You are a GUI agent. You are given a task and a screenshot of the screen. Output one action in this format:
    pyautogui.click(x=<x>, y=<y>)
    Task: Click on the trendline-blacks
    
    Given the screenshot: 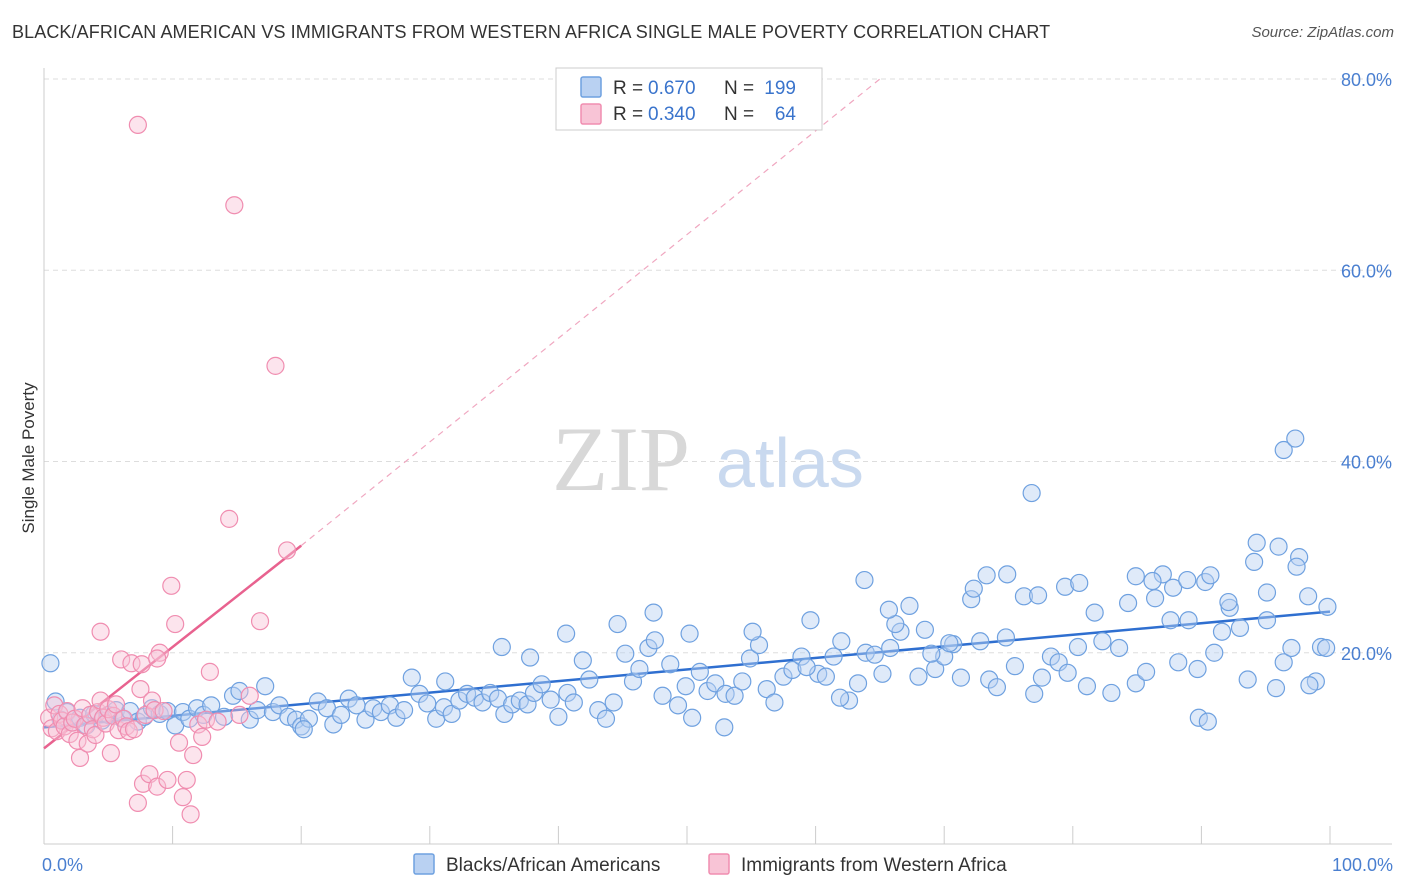 What is the action you would take?
    pyautogui.click(x=687, y=669)
    